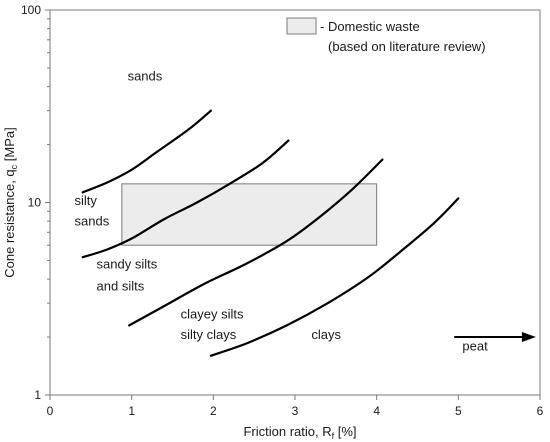 This screenshot has width=550, height=442. I want to click on zone-label-silty: silty, so click(86, 200).